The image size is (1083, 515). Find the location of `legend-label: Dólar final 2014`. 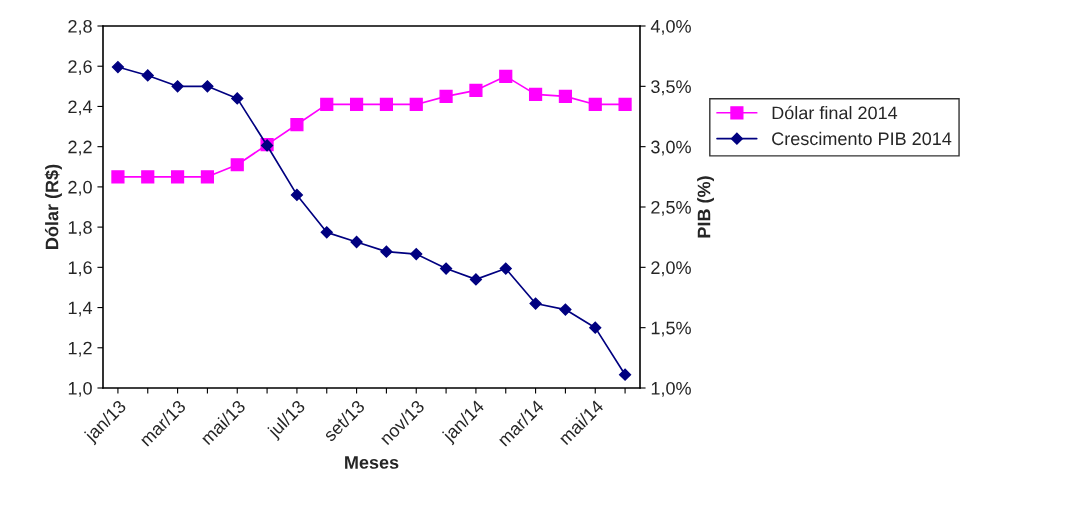

legend-label: Dólar final 2014 is located at coordinates (835, 112).